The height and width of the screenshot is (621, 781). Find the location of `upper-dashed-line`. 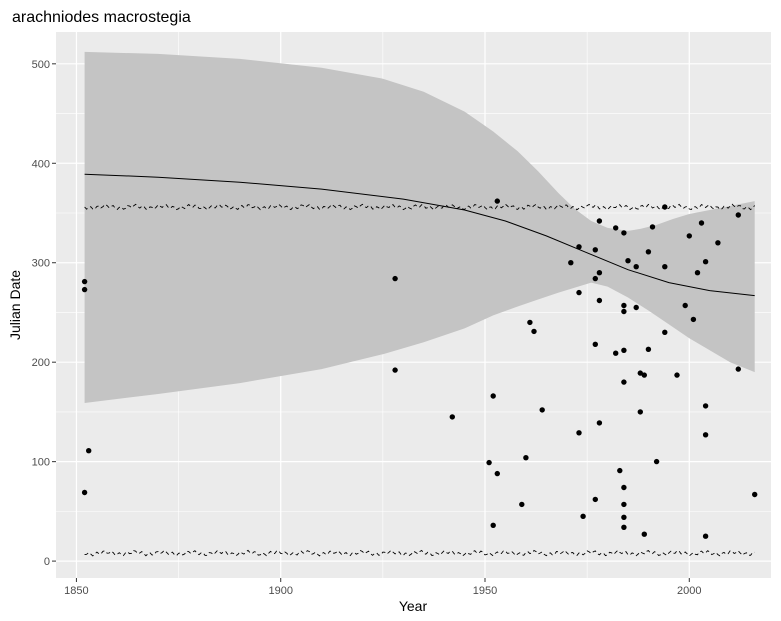

upper-dashed-line is located at coordinates (420, 207).